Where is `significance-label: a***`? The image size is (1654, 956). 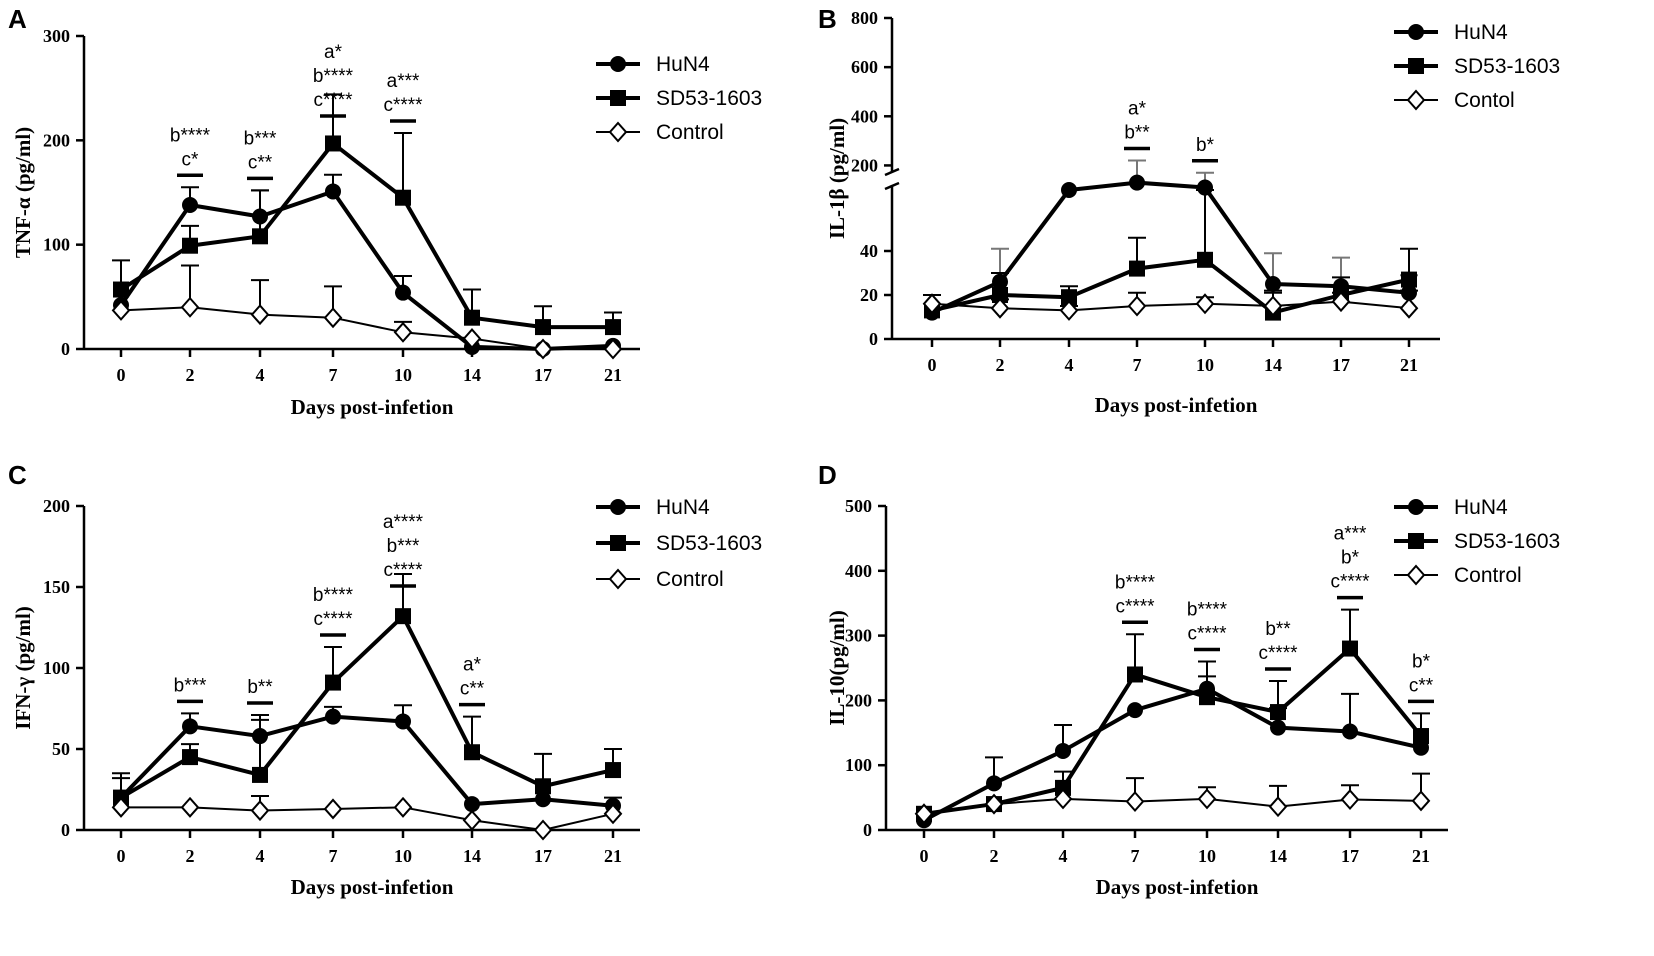
significance-label: a*** is located at coordinates (403, 81).